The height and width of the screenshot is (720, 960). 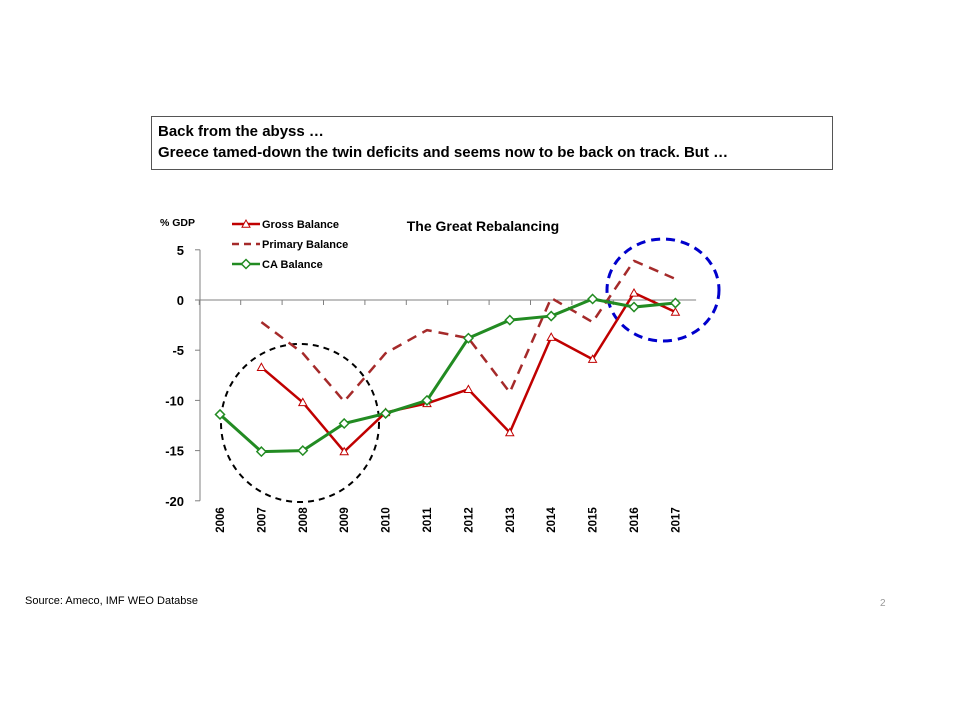 I want to click on y-tick-label: 0, so click(x=180, y=300).